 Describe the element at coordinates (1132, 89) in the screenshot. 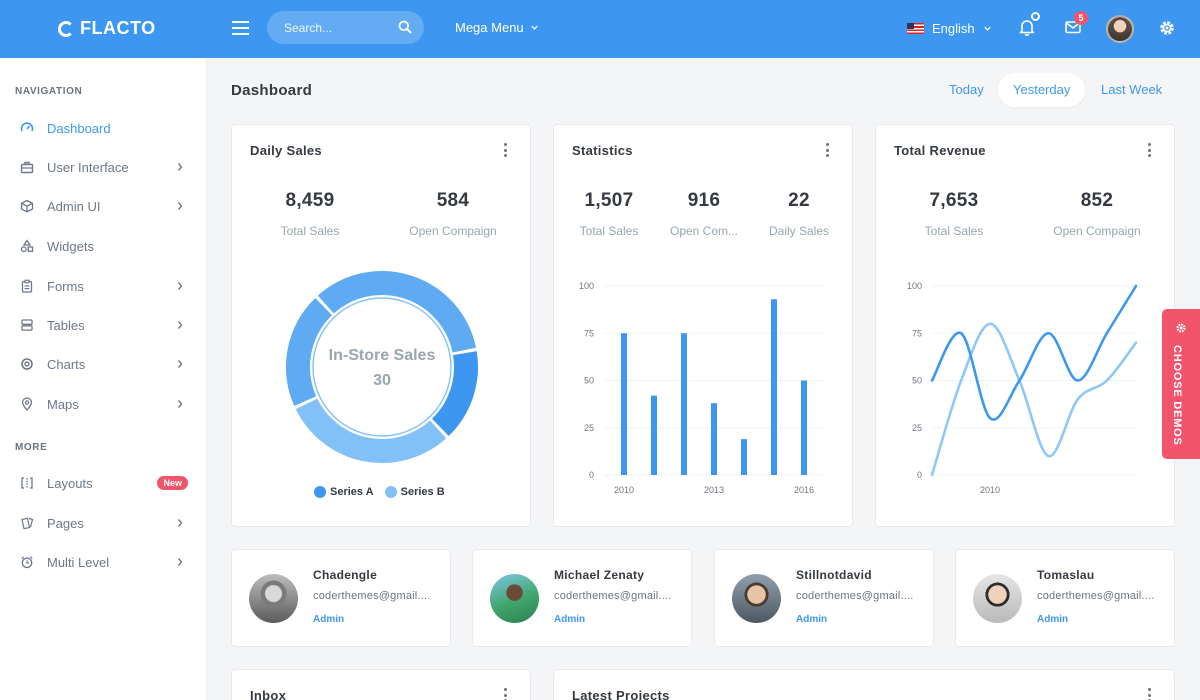

I see `range-last-week-button: Last Week` at that location.